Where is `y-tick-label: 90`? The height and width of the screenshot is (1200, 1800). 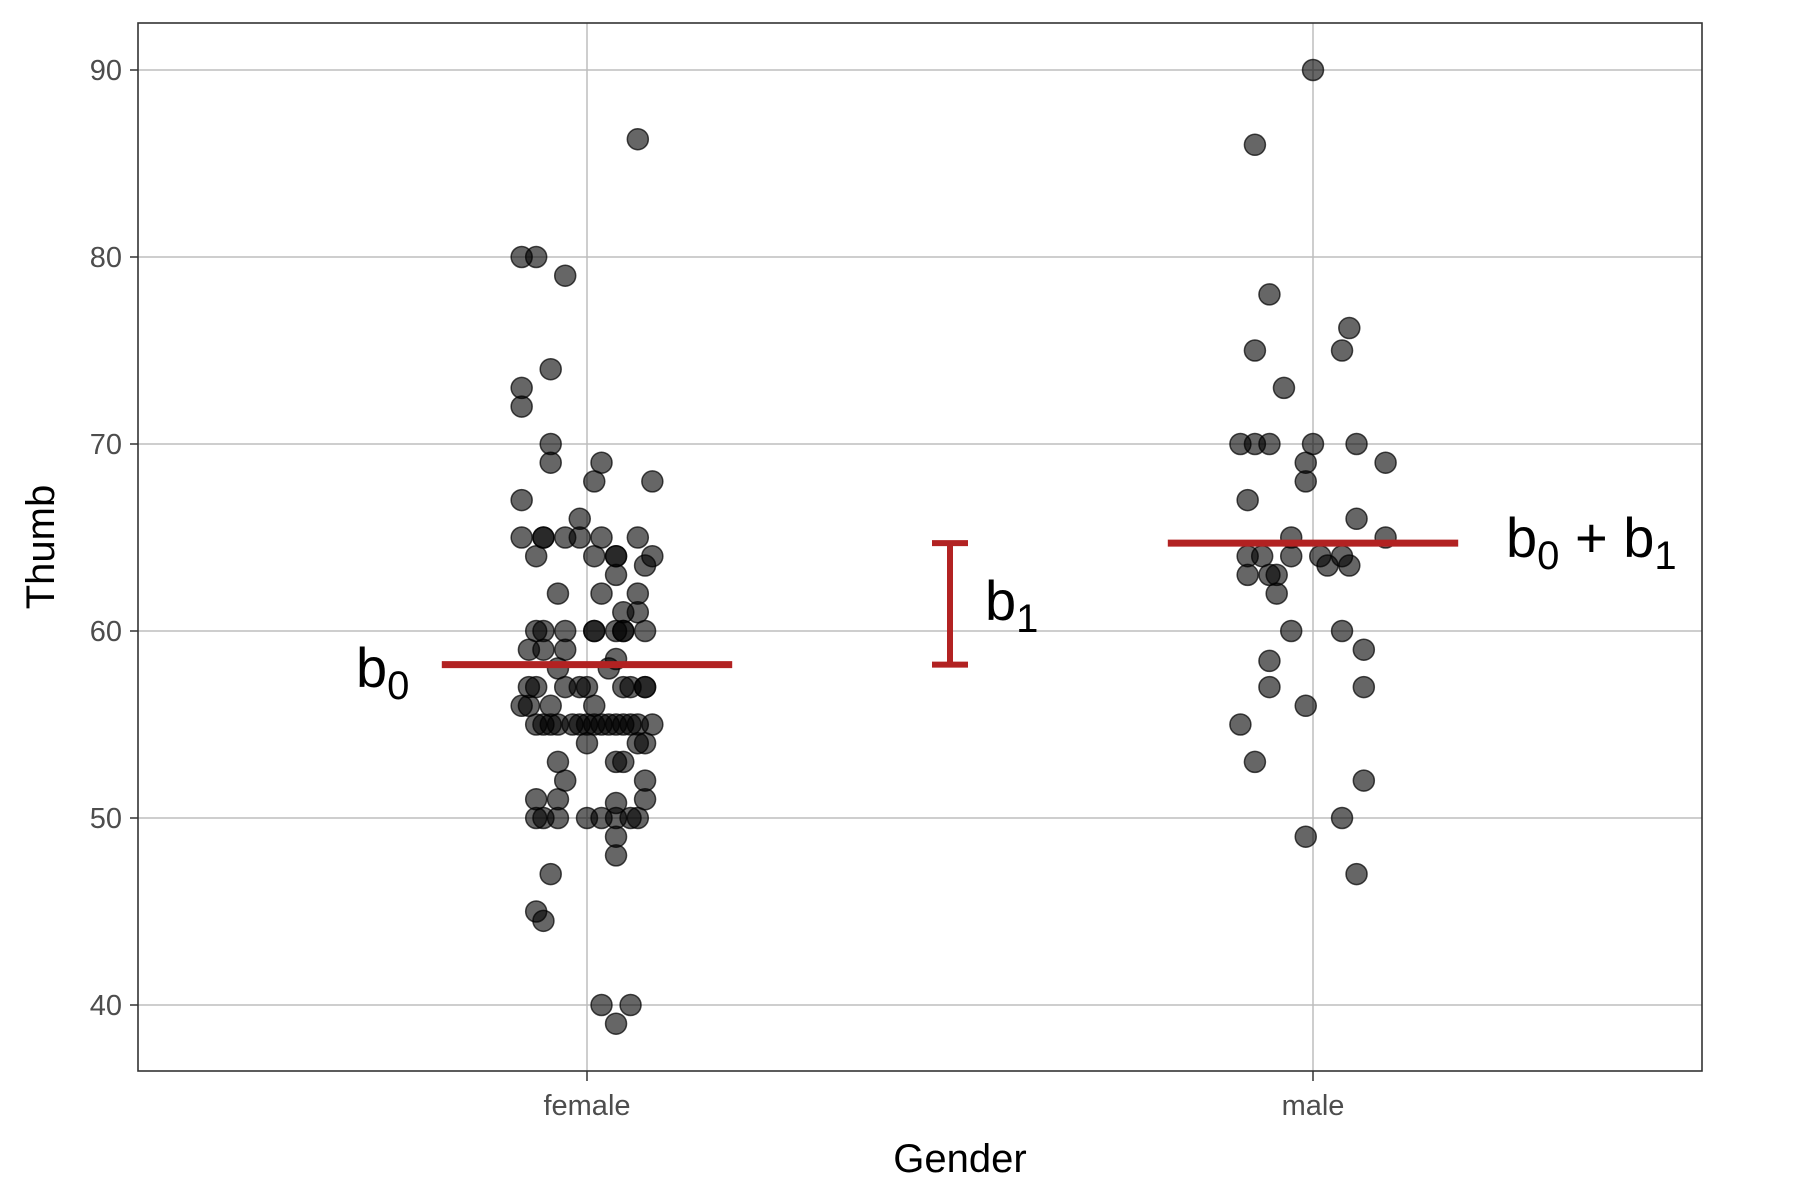
y-tick-label: 90 is located at coordinates (106, 71).